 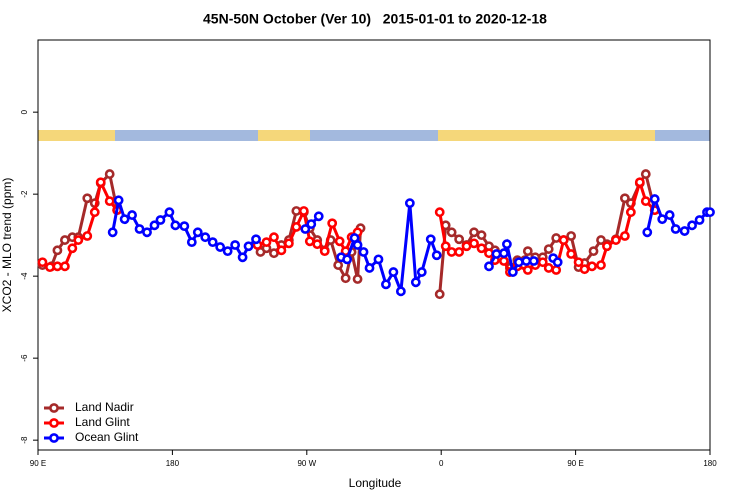 I want to click on land-mask, so click(x=374, y=135).